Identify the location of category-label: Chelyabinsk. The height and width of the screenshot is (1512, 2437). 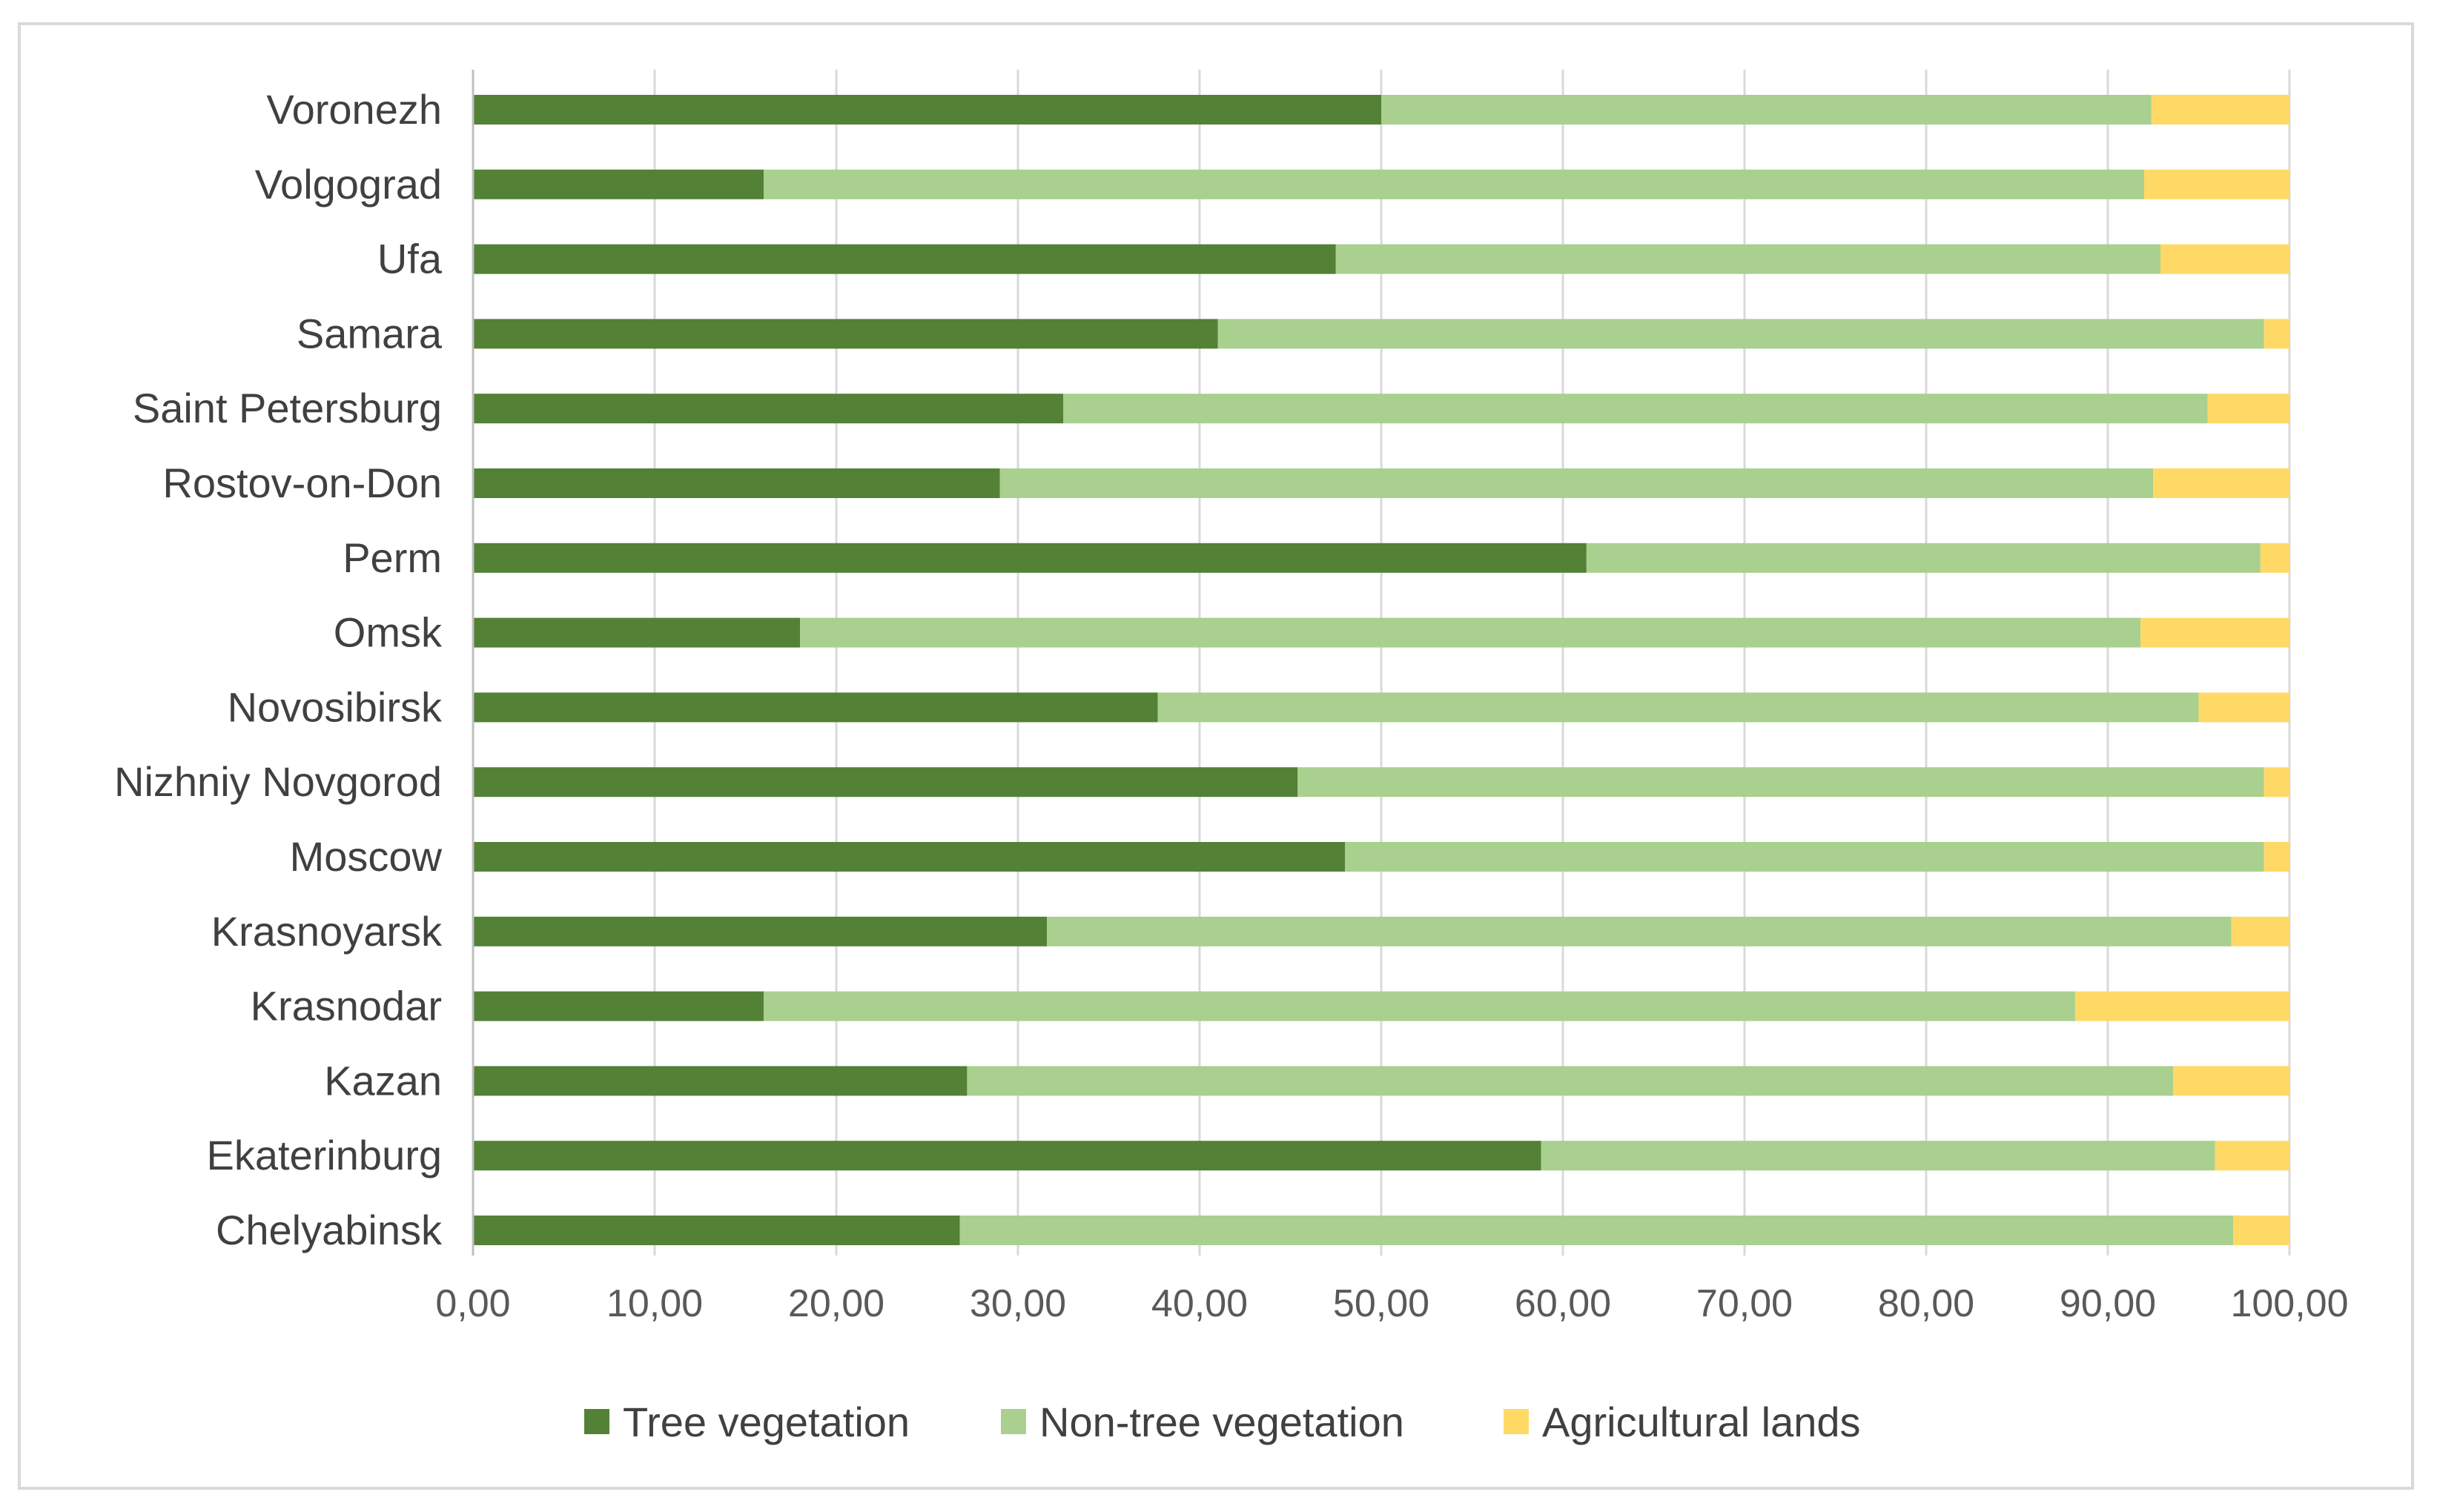
(329, 1230).